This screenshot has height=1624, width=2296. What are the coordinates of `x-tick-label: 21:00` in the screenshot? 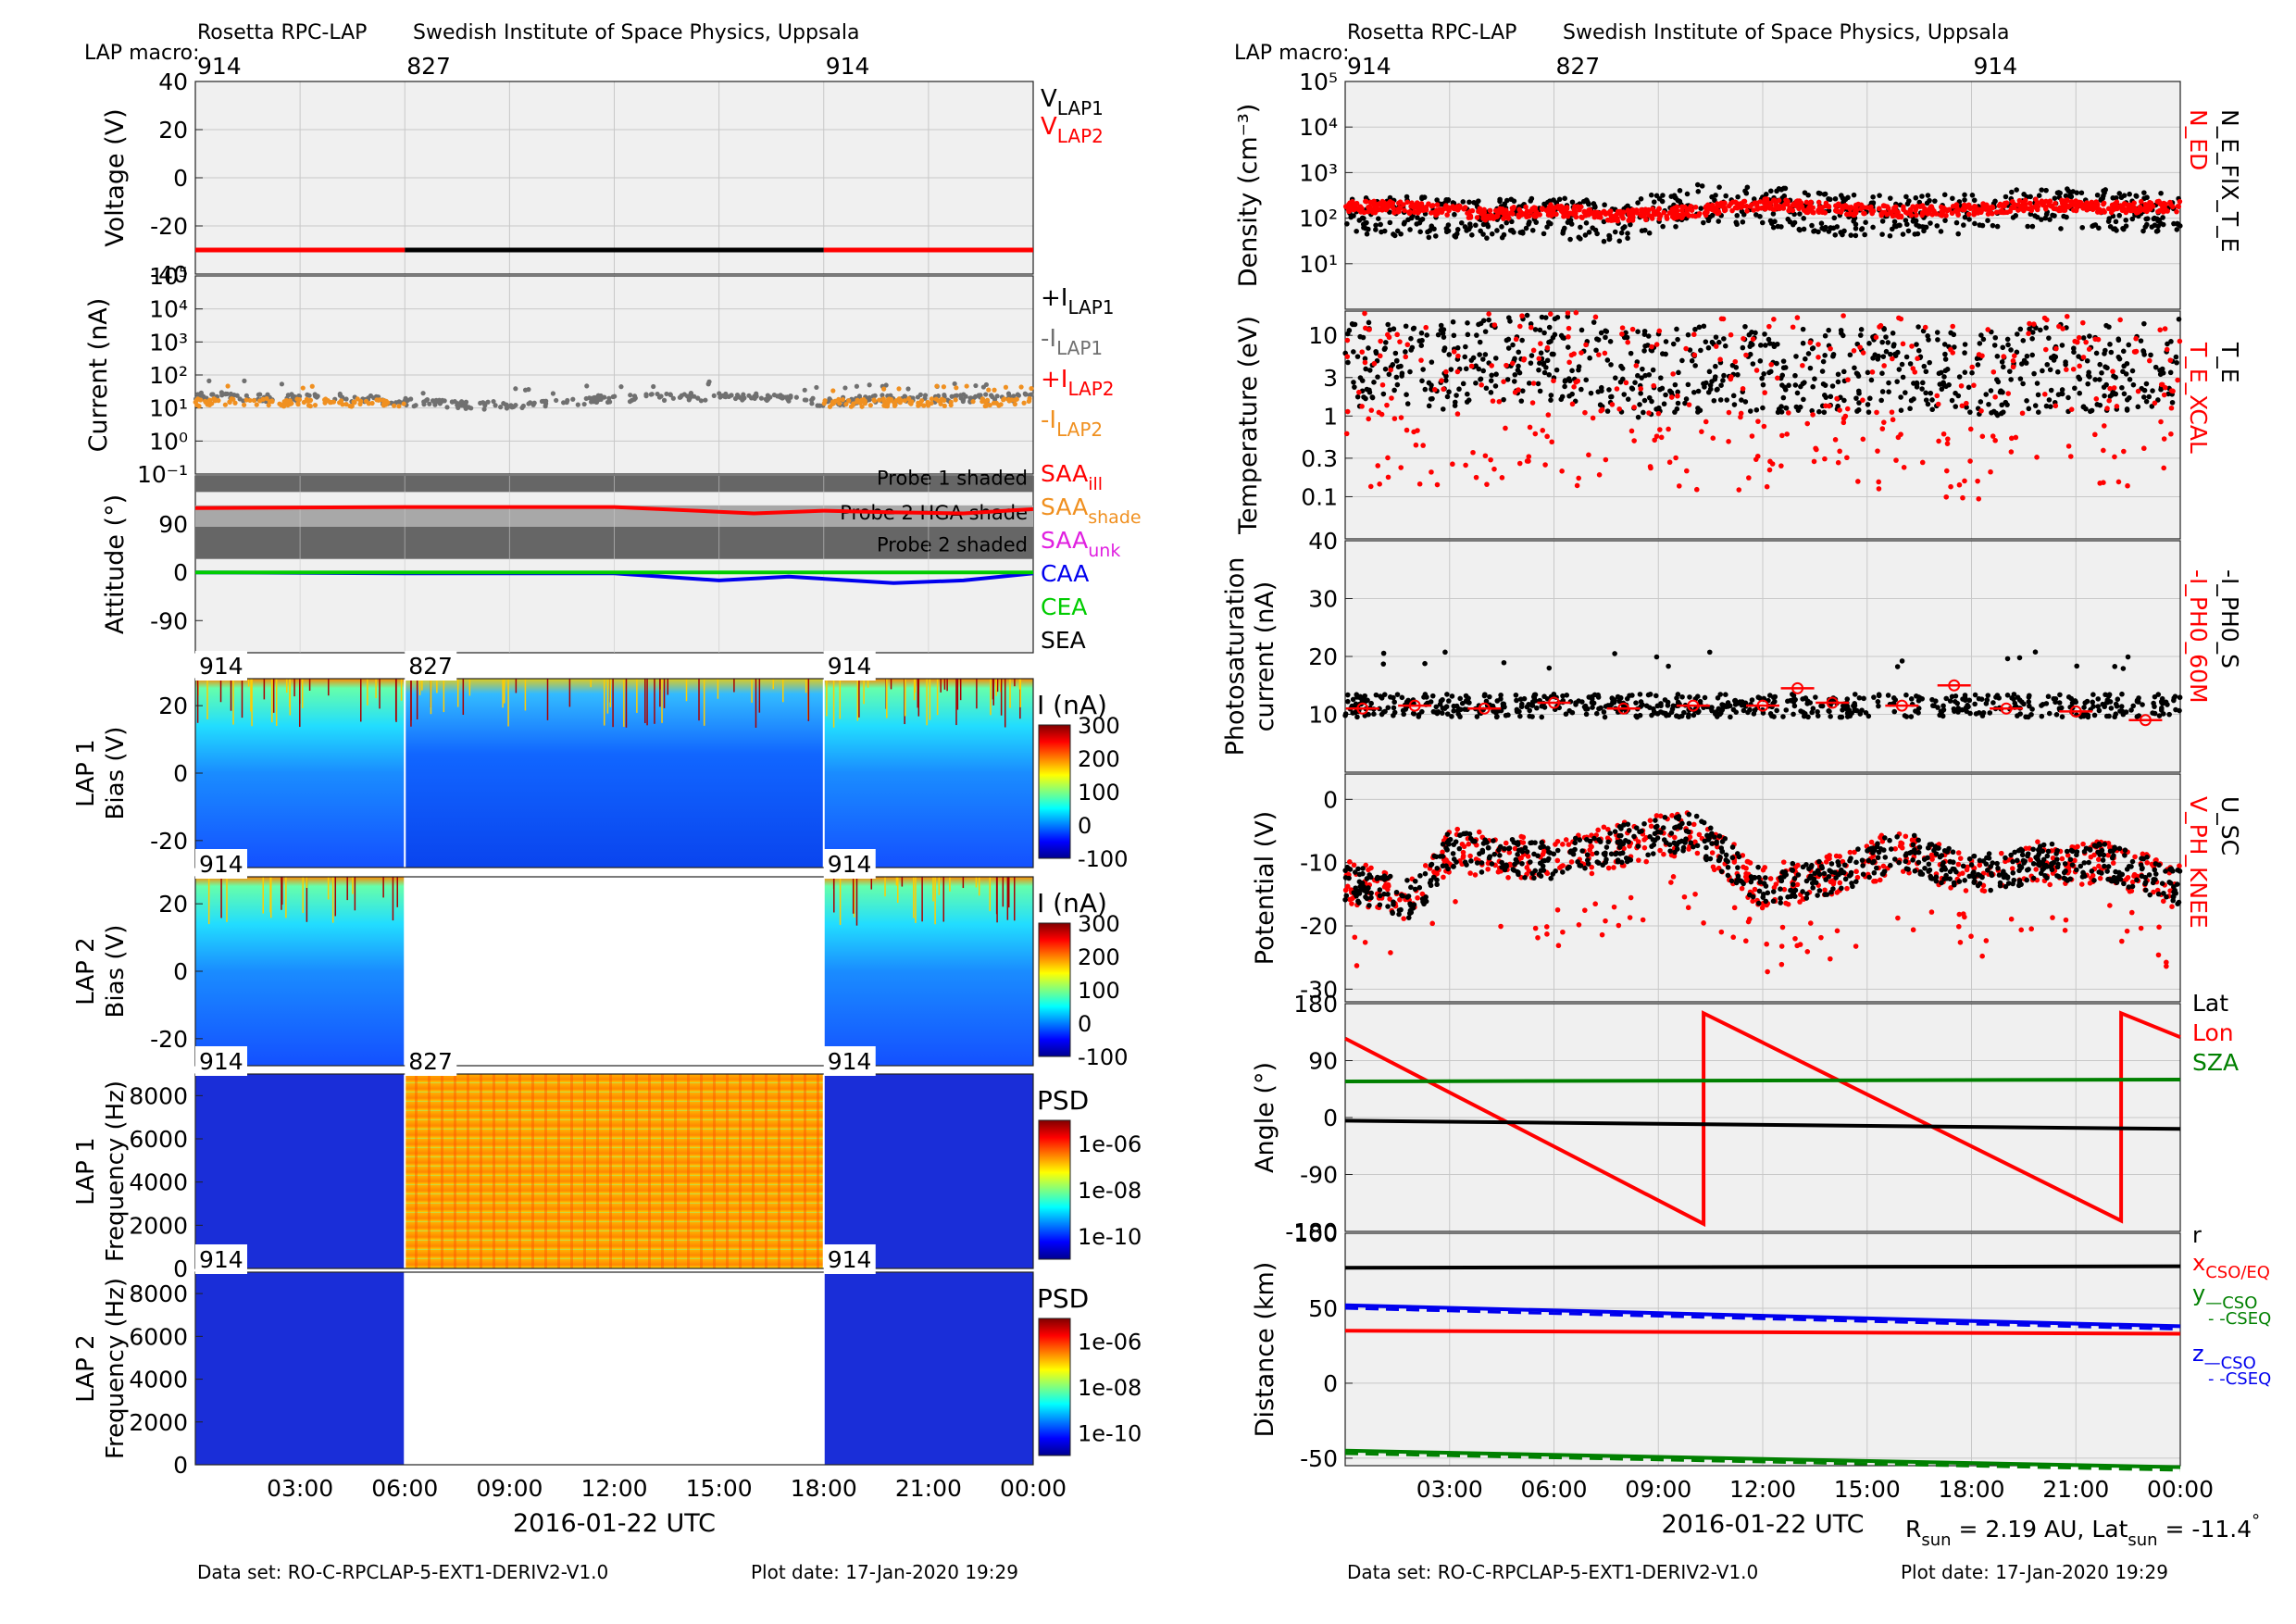 It's located at (928, 1488).